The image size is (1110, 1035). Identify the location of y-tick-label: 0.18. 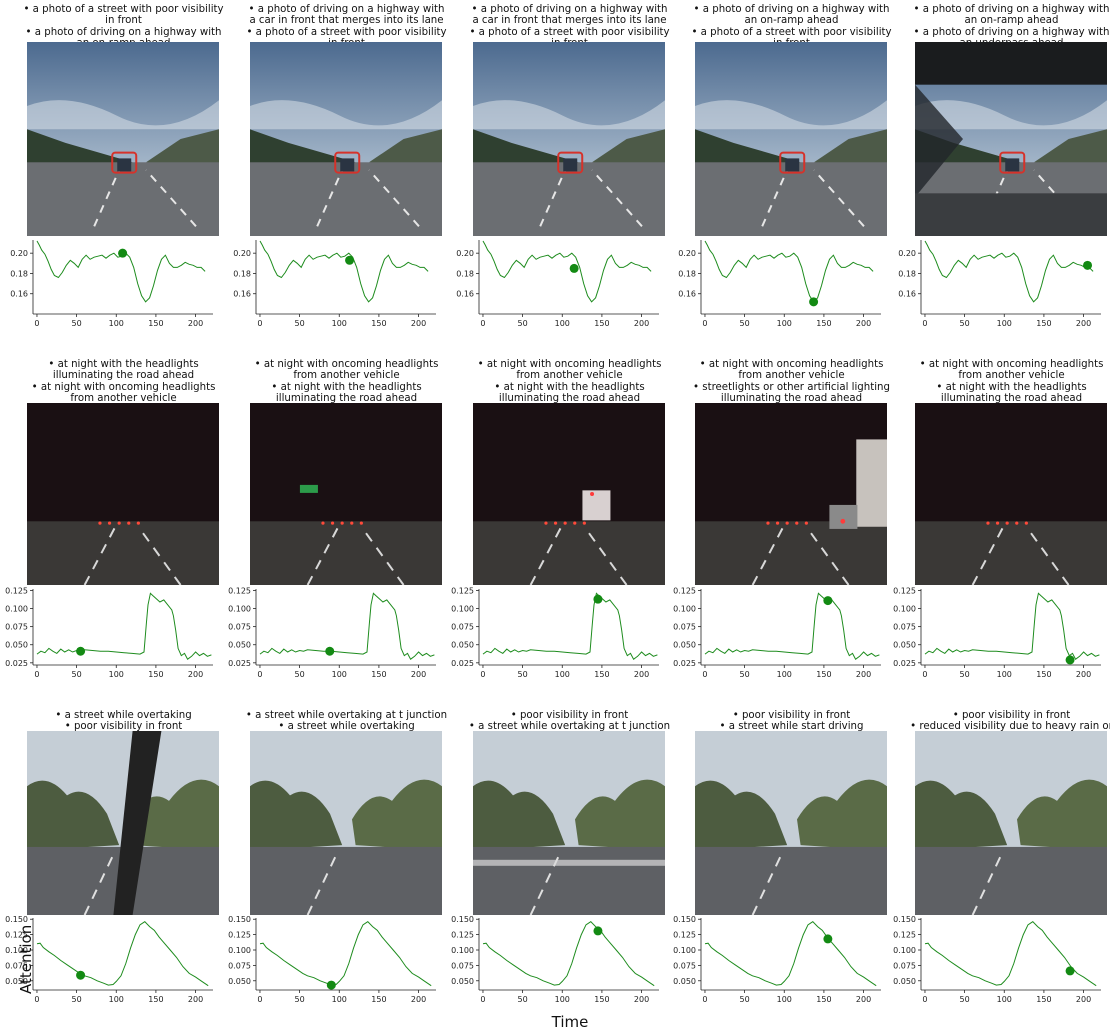
(19, 273).